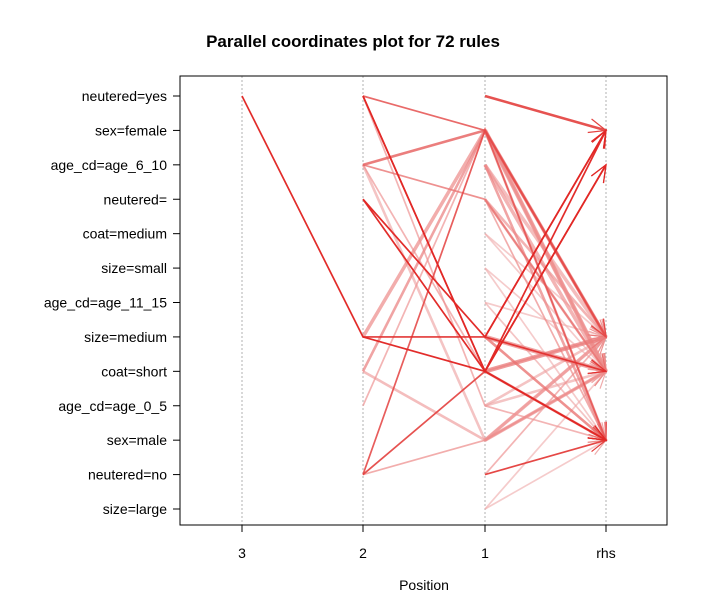  What do you see at coordinates (105, 303) in the screenshot?
I see `y-tick-label: age_cd=age_11_15` at bounding box center [105, 303].